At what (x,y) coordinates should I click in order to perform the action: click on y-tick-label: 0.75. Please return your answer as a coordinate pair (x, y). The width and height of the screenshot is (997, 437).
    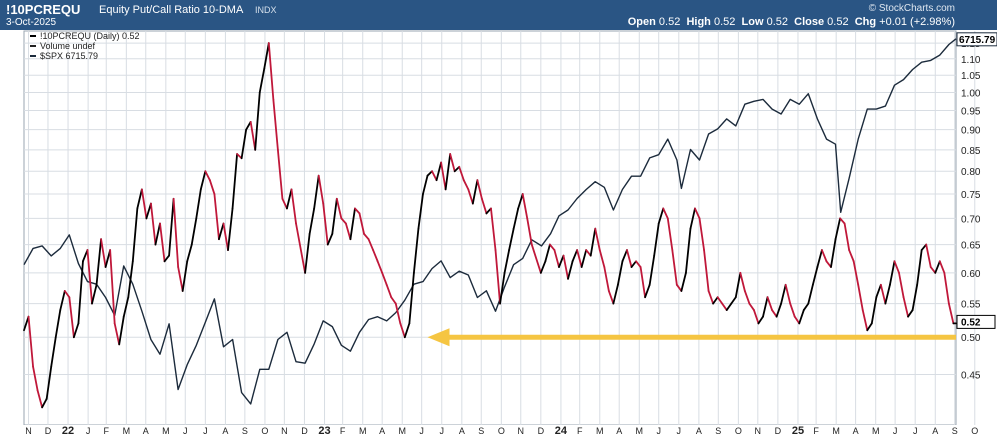
    Looking at the image, I should click on (971, 195).